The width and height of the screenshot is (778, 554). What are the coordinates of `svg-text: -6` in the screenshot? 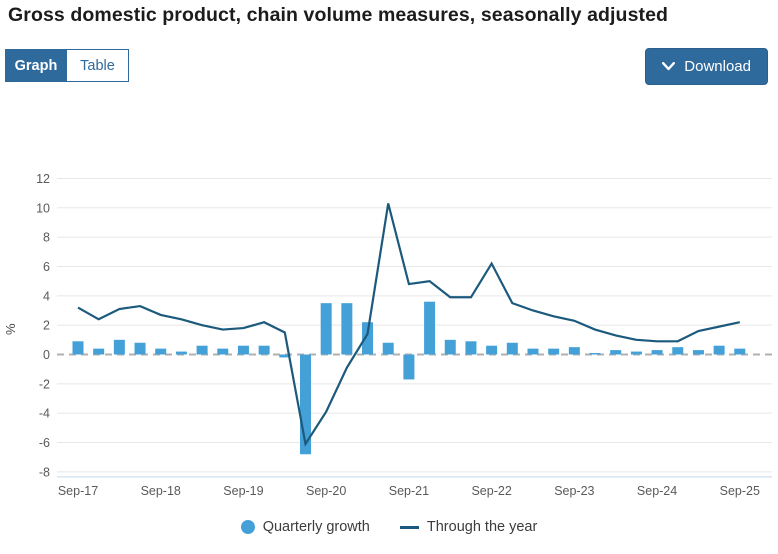 It's located at (44, 443).